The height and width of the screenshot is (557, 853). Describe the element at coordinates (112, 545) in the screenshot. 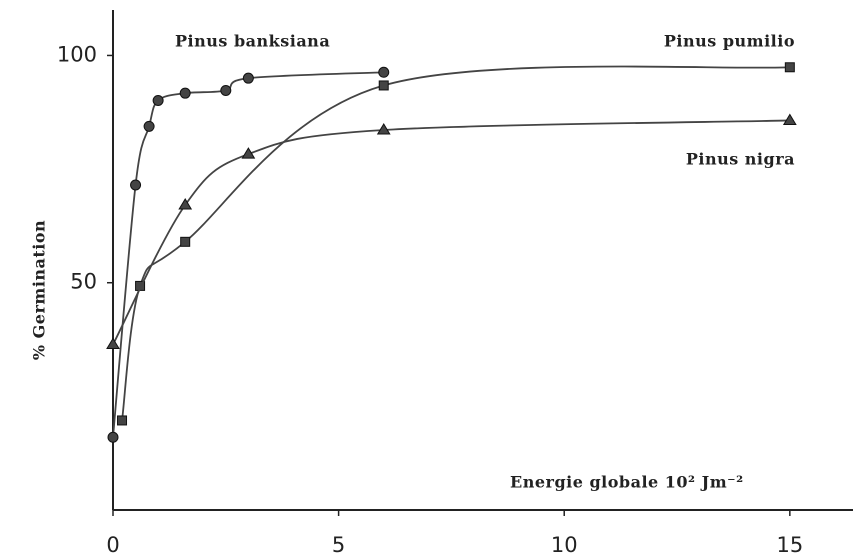

I see `x-tick-label: 0` at that location.